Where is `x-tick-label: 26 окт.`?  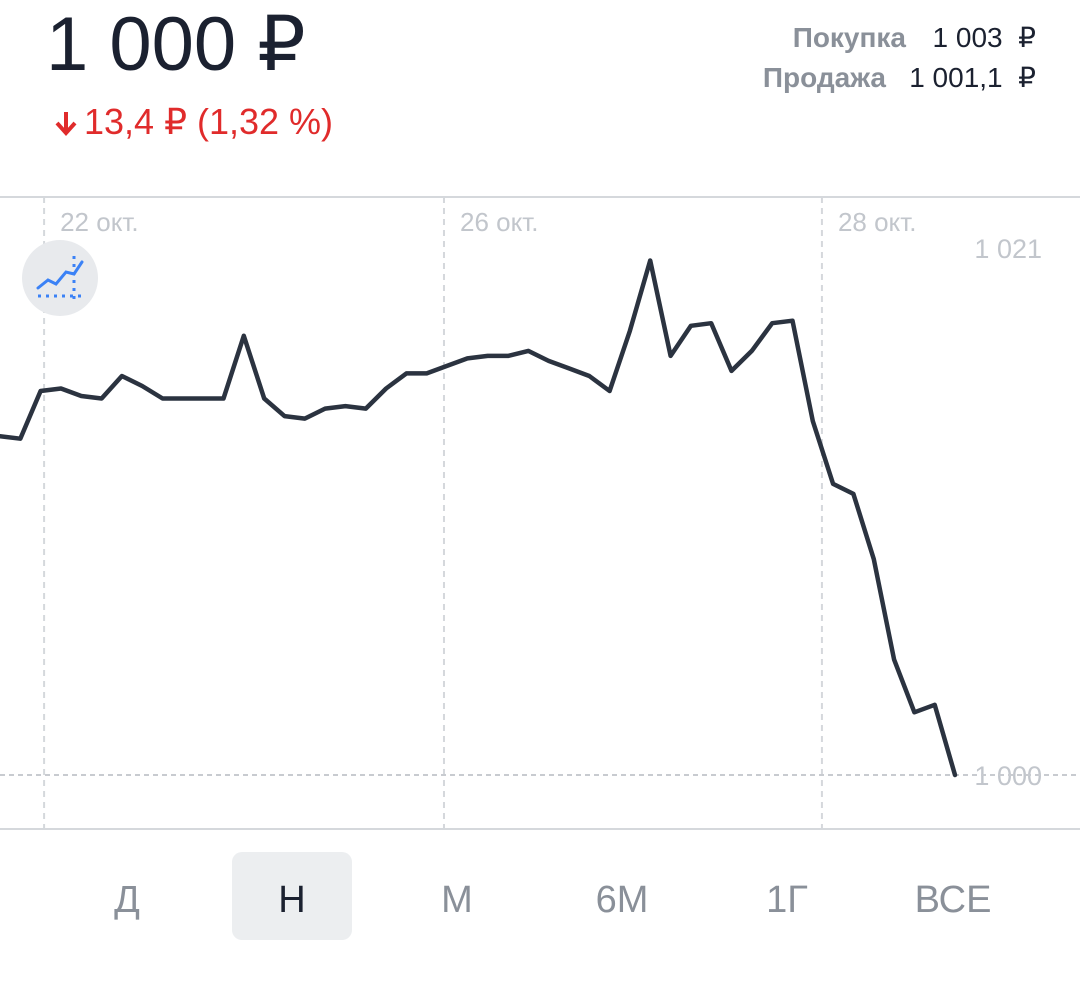 x-tick-label: 26 окт. is located at coordinates (499, 222).